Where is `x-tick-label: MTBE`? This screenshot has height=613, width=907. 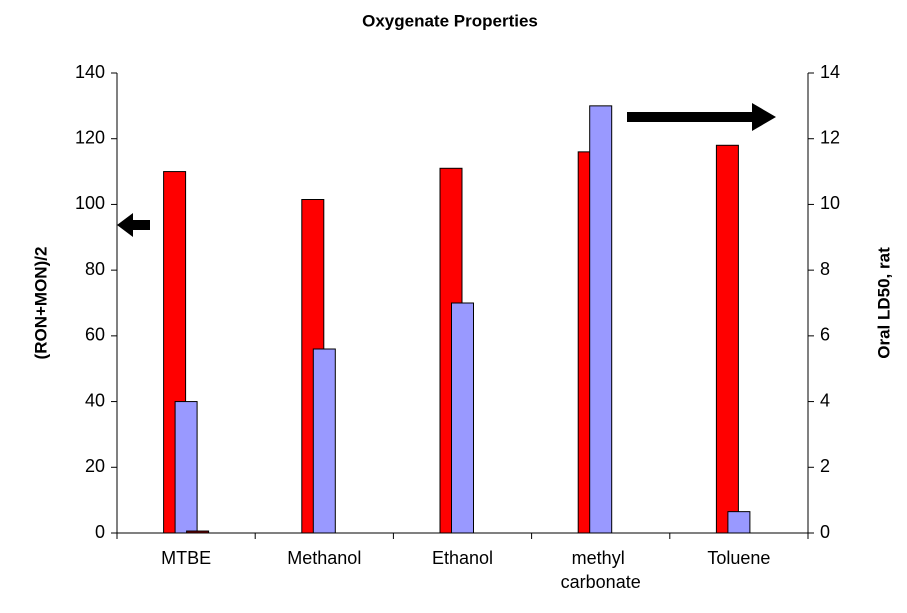 x-tick-label: MTBE is located at coordinates (186, 558).